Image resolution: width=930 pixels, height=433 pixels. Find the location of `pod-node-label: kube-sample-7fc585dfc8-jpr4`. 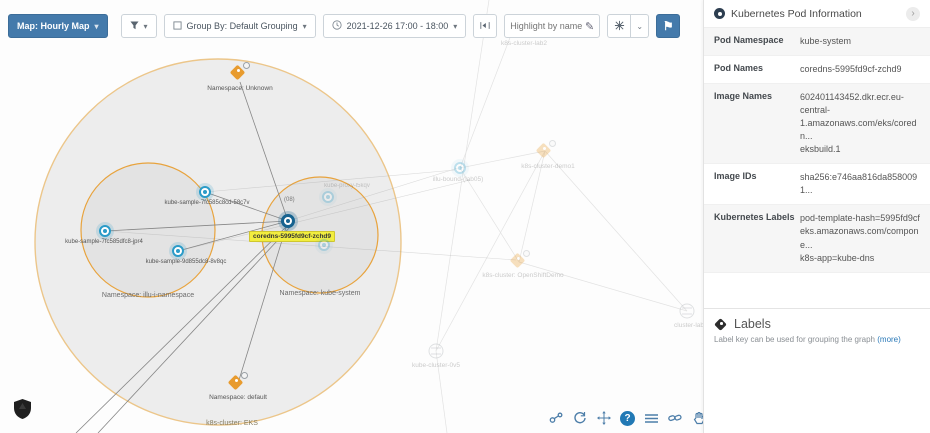

pod-node-label: kube-sample-7fc585dfc8-jpr4 is located at coordinates (104, 242).